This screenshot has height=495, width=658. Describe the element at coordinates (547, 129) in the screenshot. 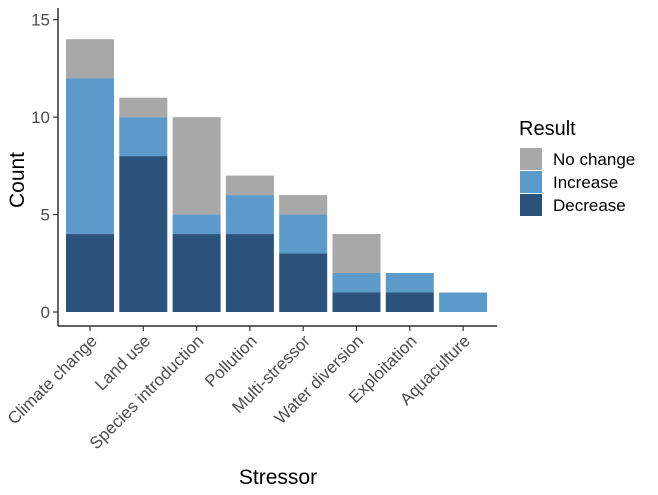

I see `legend-title: Result` at that location.